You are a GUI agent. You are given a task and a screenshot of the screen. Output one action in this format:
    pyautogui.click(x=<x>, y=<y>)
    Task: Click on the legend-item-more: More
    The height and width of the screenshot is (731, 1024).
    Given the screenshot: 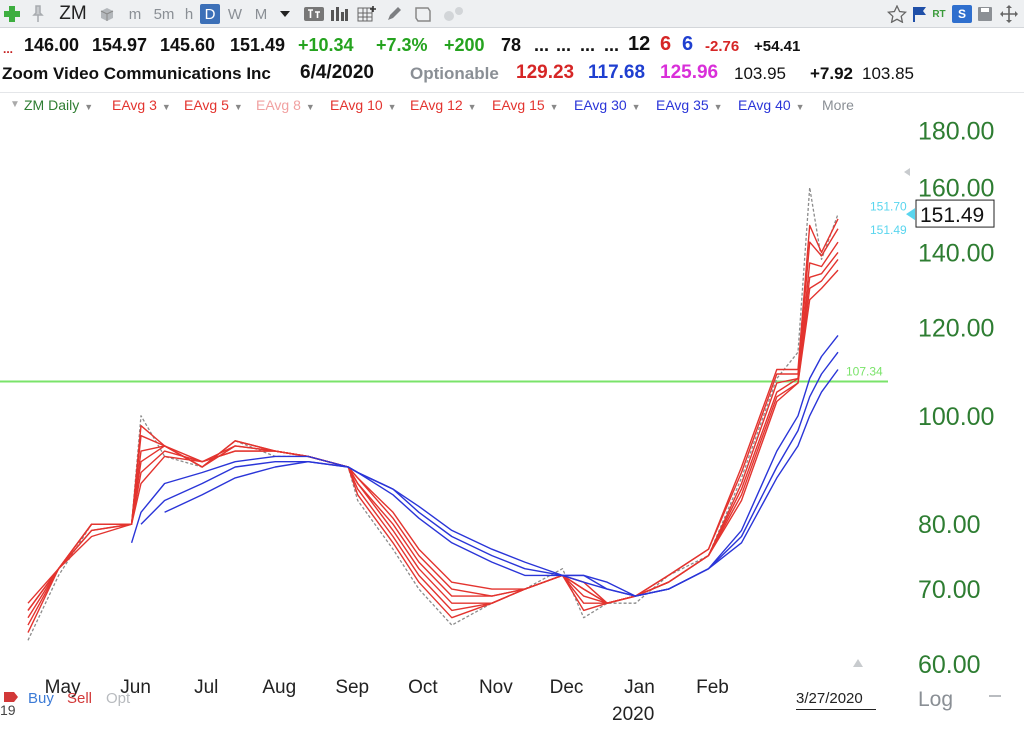 What is the action you would take?
    pyautogui.click(x=838, y=105)
    